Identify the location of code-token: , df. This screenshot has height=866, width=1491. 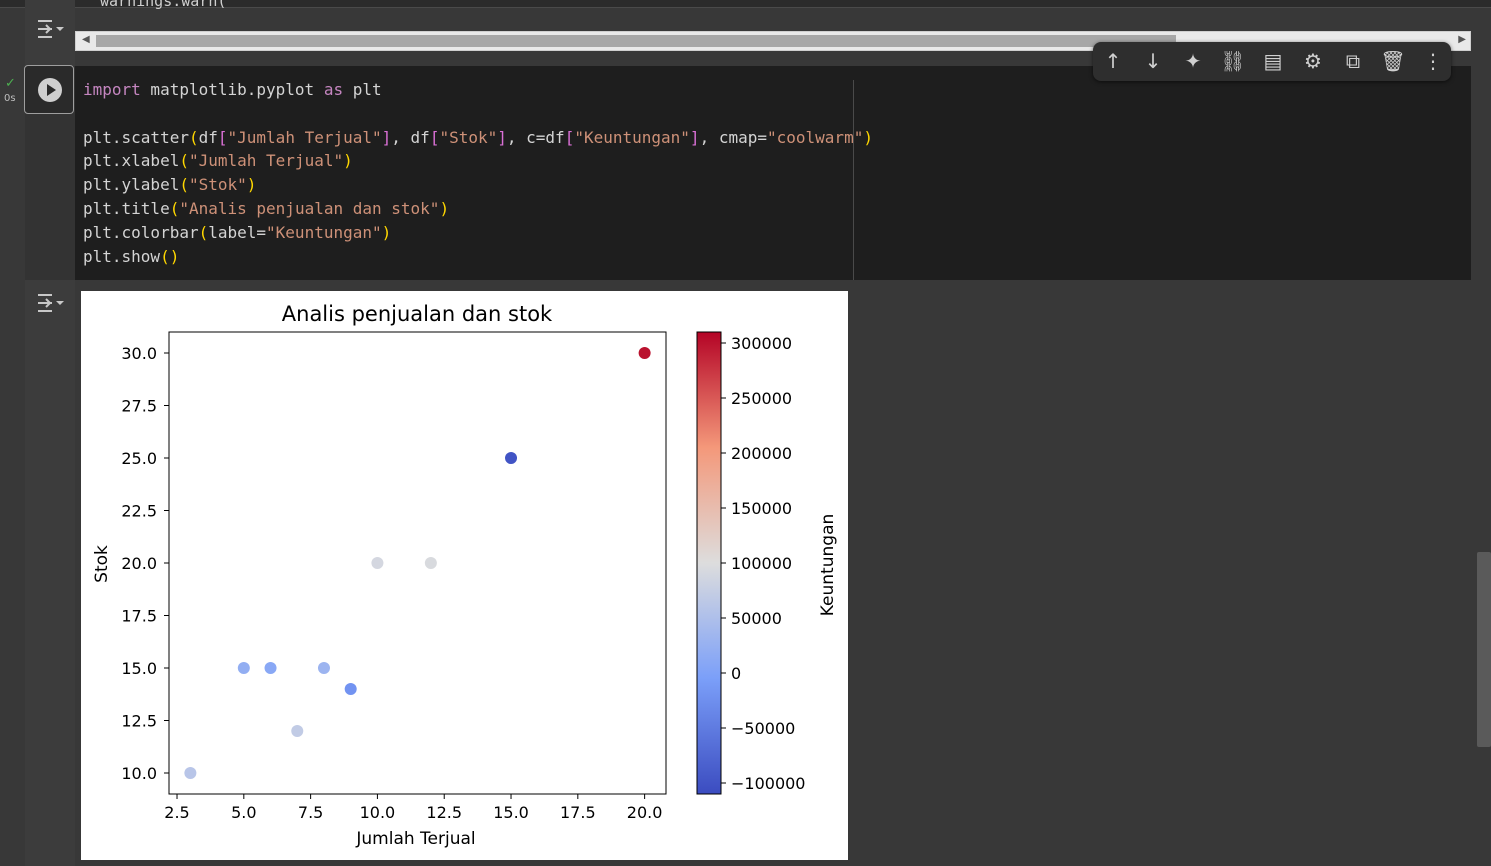
(410, 137).